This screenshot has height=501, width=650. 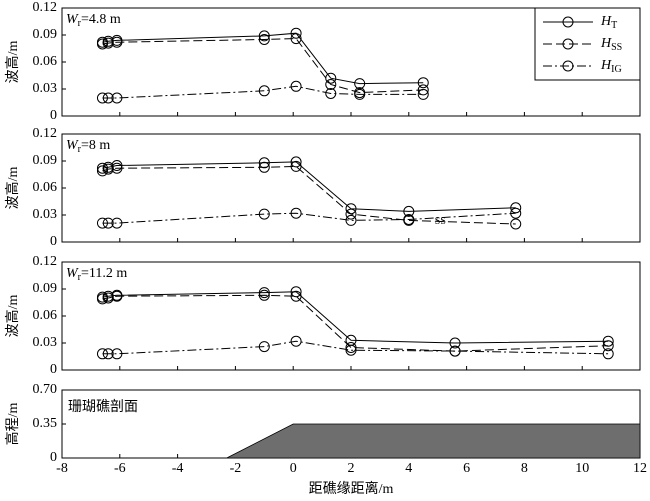 What do you see at coordinates (524, 468) in the screenshot?
I see `x-tick-label: 8` at bounding box center [524, 468].